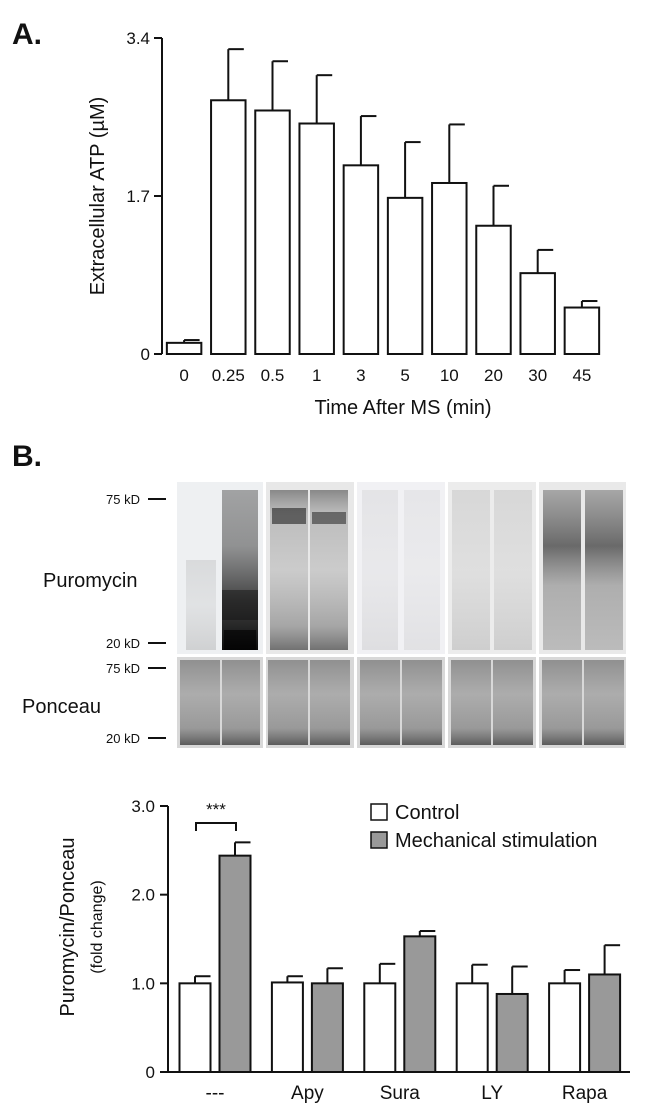  Describe the element at coordinates (97, 926) in the screenshot. I see `chart-b-ylabel-units: (fold change)` at that location.